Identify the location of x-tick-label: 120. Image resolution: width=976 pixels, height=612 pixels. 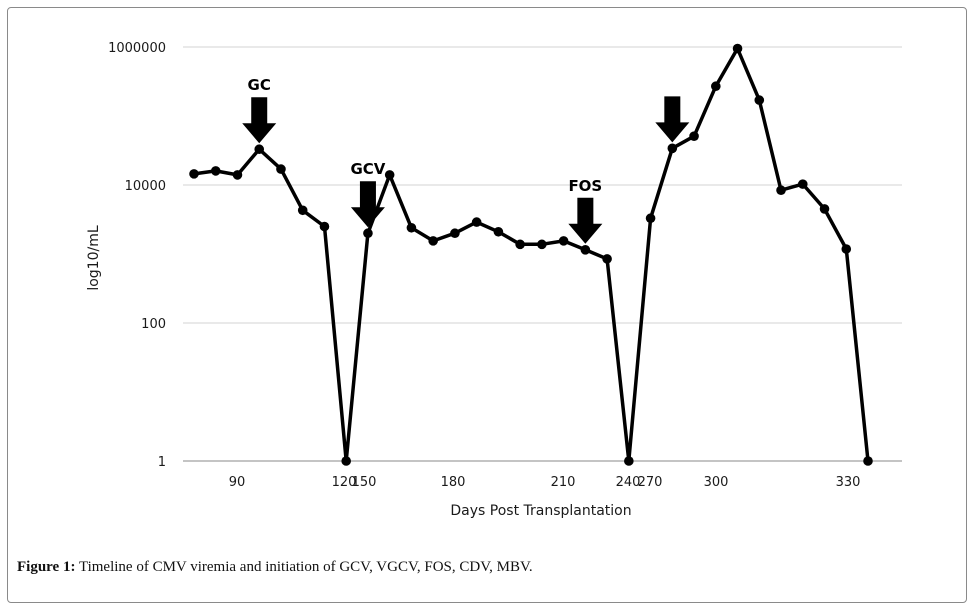
(344, 482).